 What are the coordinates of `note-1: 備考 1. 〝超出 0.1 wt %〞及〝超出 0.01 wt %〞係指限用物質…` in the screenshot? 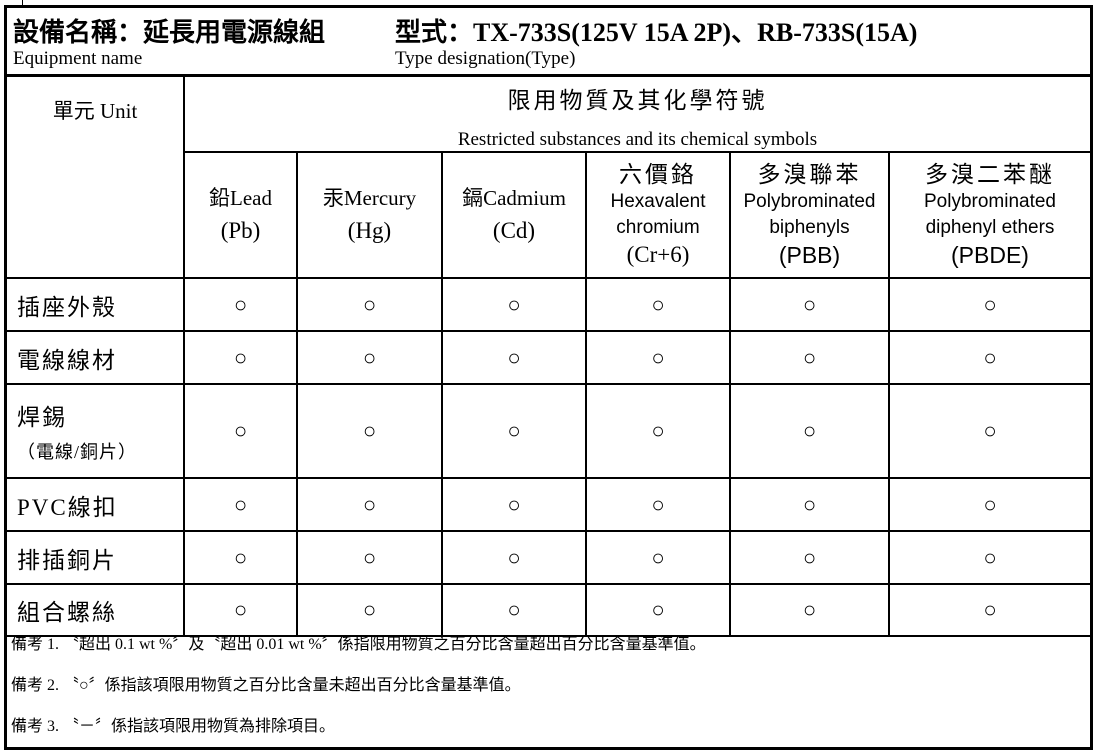 It's located at (358, 644).